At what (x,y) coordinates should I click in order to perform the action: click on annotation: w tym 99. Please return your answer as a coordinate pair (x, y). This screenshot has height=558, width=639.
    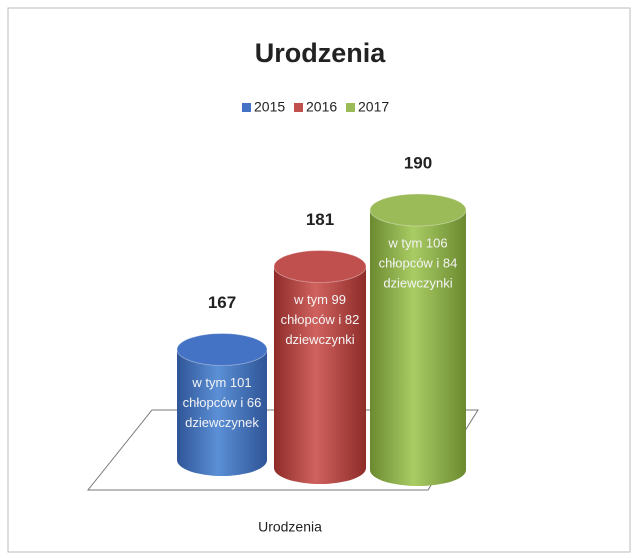
    Looking at the image, I should click on (319, 299).